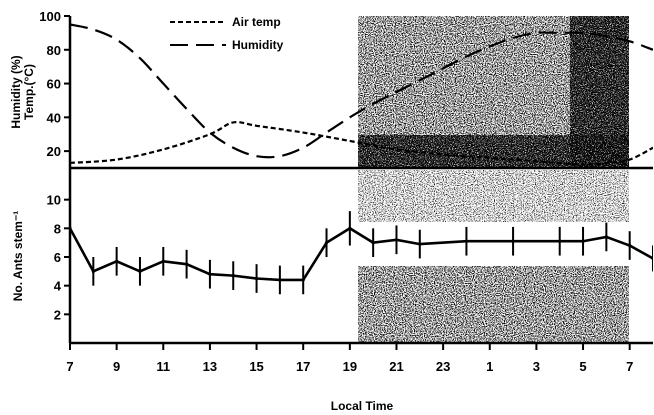 The image size is (654, 415). I want to click on x-tick-label: 9, so click(116, 366).